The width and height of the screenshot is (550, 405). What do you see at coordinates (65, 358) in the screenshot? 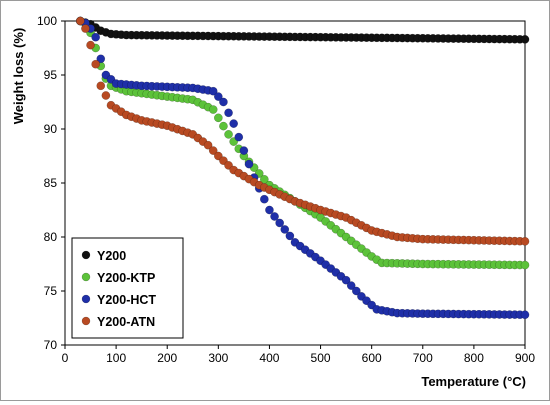
I see `x-tick-label: 0` at bounding box center [65, 358].